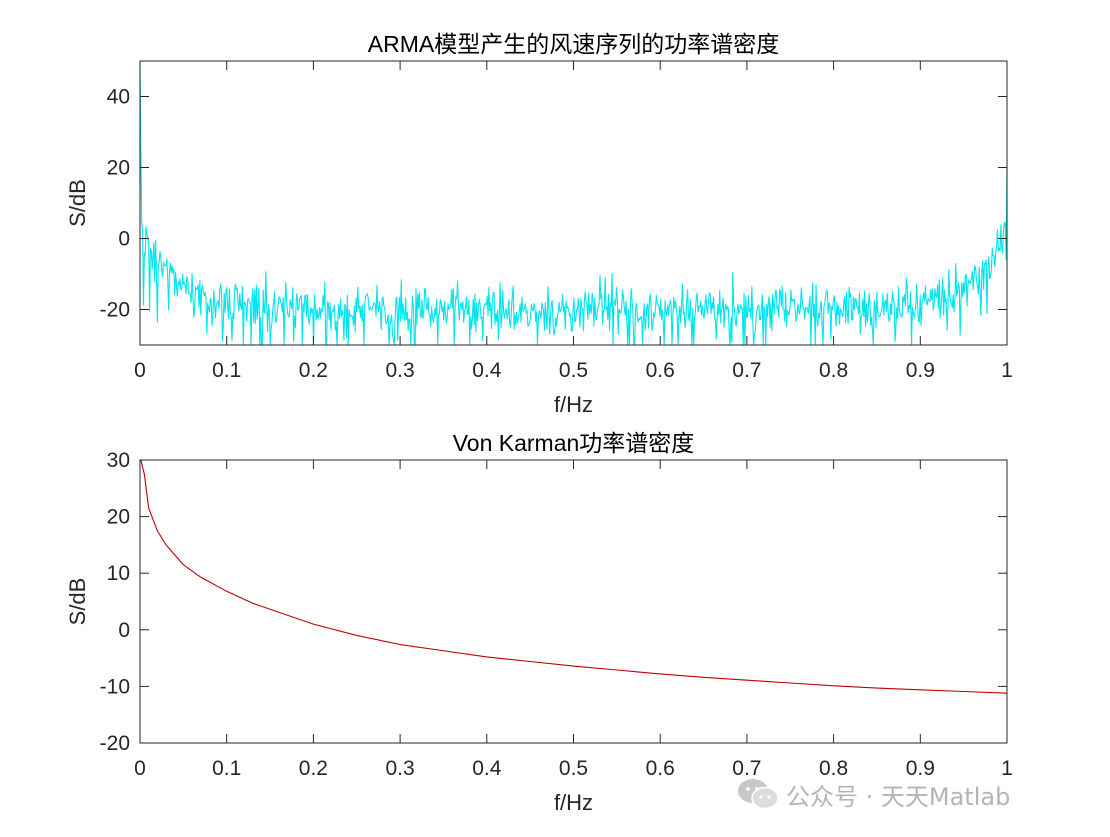  I want to click on watermark: 公众号 · 天天Matlab, so click(873, 794).